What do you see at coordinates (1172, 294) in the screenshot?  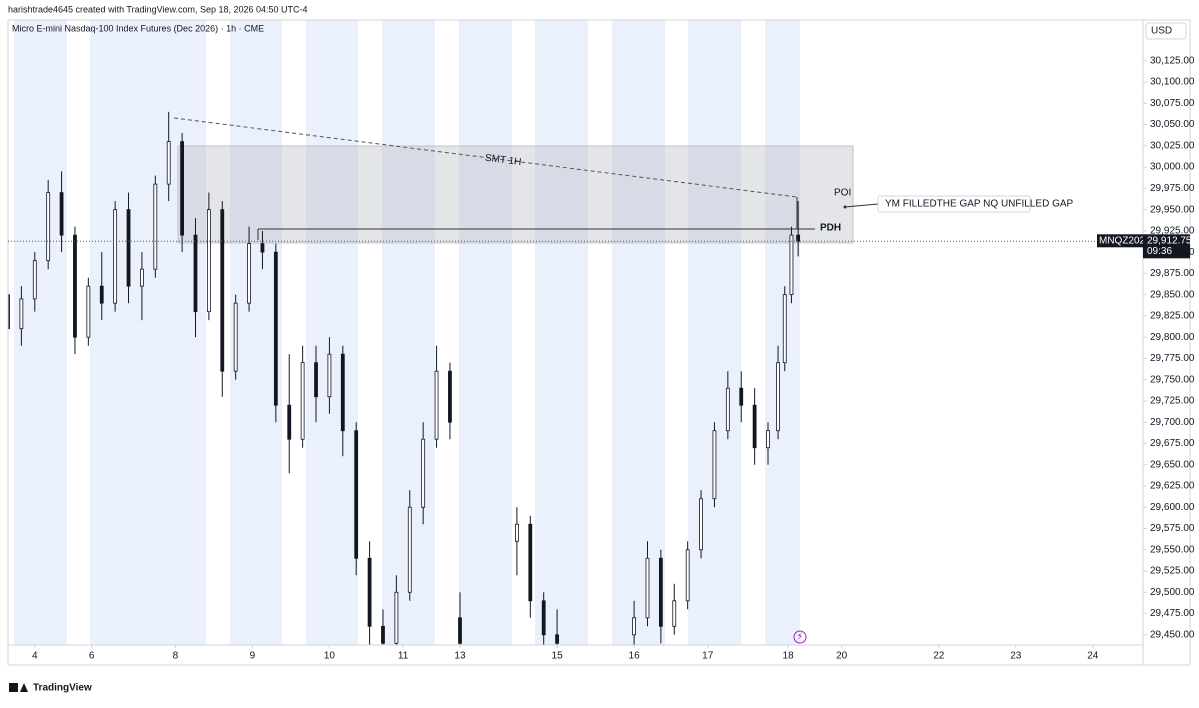 I see `y-tick-label: 29,850.00` at bounding box center [1172, 294].